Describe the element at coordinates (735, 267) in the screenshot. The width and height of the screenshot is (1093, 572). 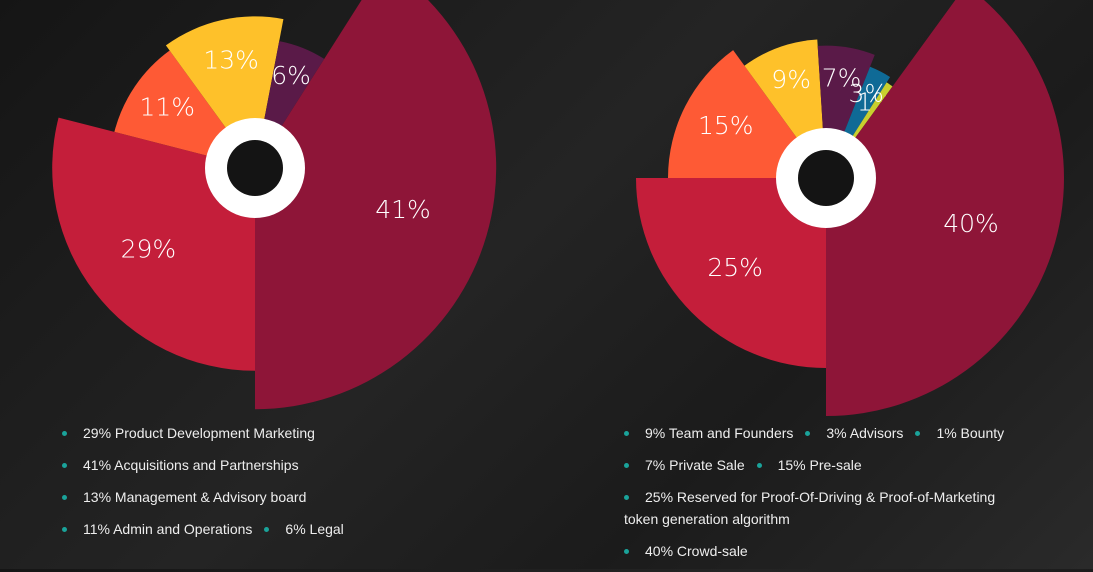
I see `slice-label: 25%` at that location.